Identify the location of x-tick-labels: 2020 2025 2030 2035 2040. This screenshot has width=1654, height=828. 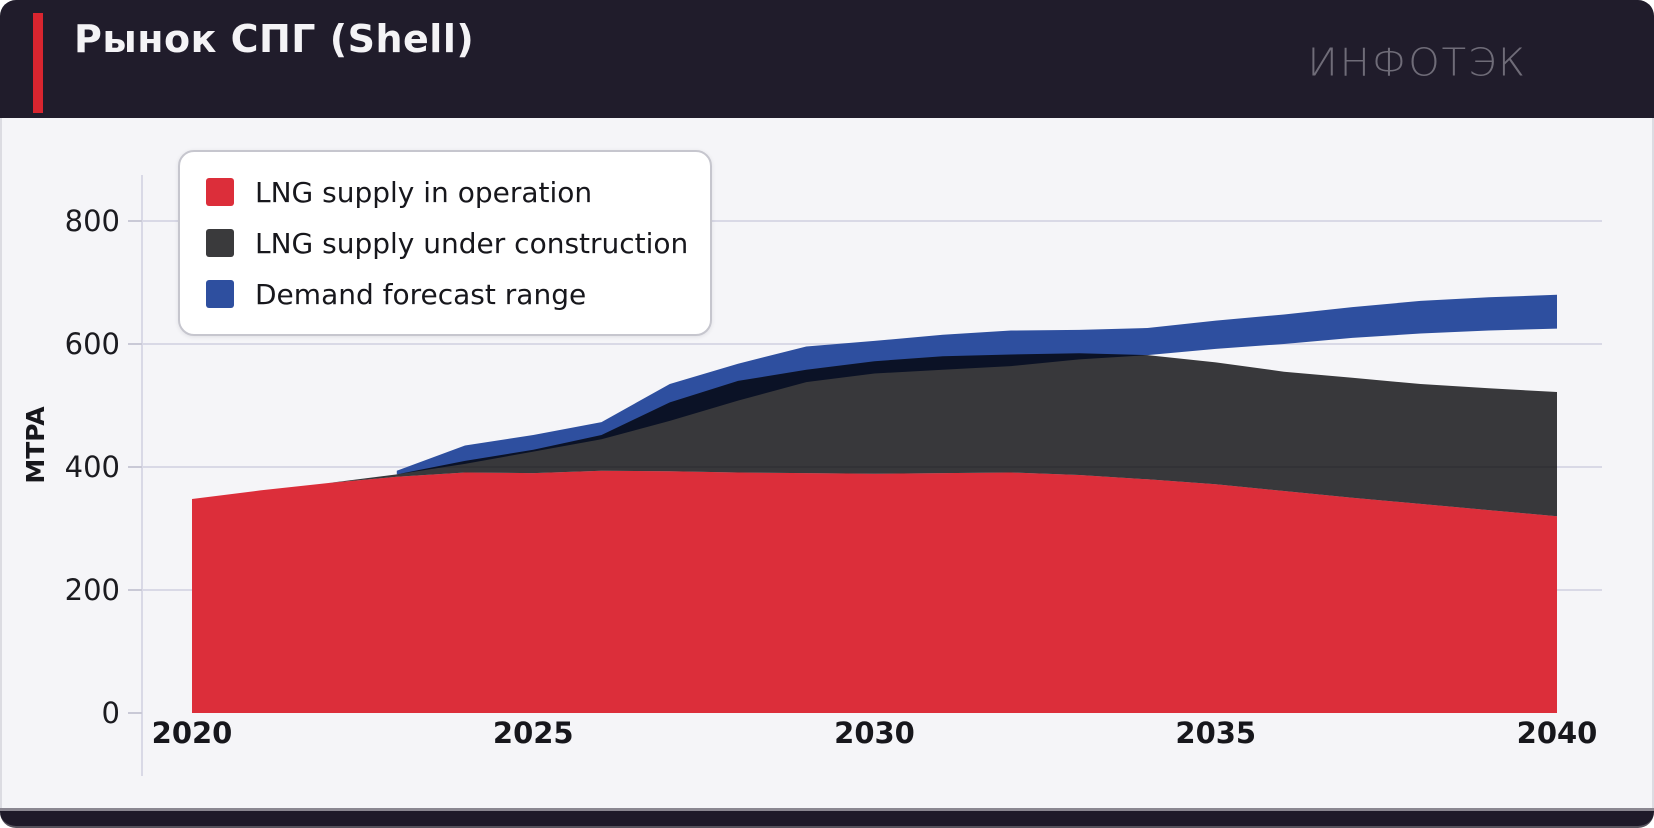
(875, 733).